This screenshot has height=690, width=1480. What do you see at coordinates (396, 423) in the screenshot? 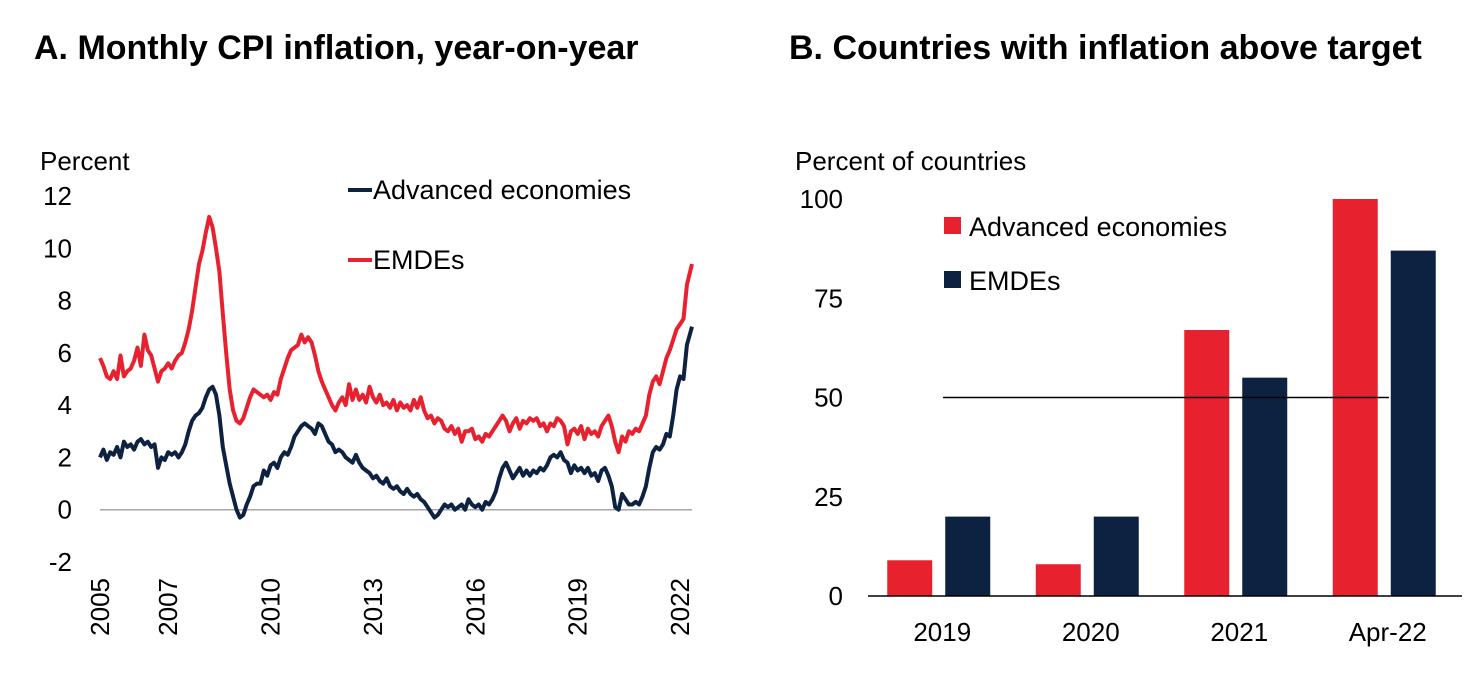
I see `series-line-advanced-economies` at bounding box center [396, 423].